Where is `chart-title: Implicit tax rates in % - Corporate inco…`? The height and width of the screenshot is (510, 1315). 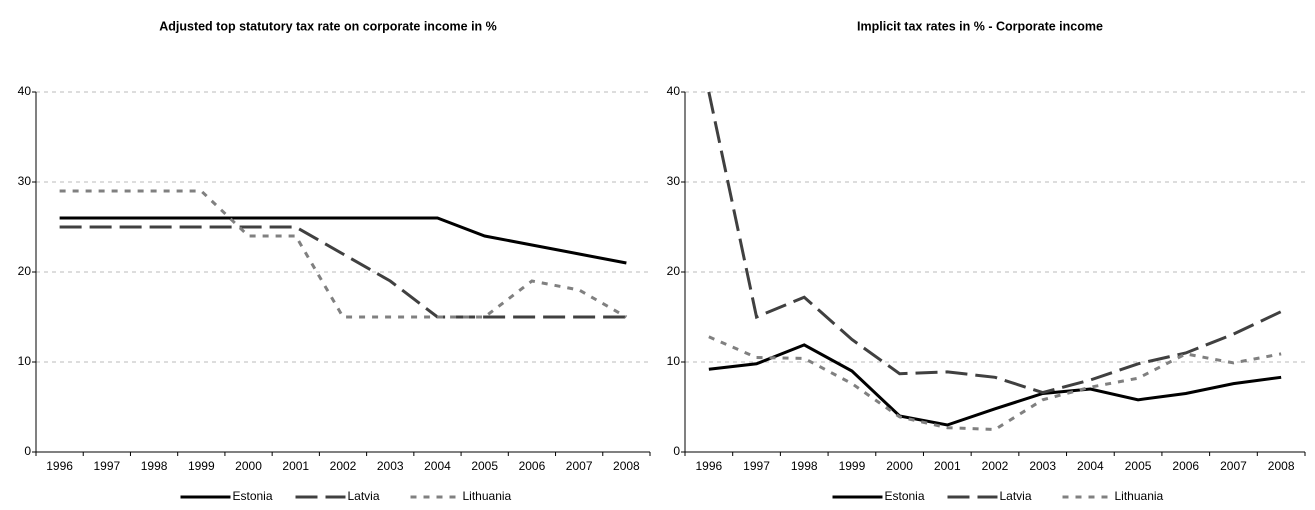
chart-title: Implicit tax rates in % - Corporate inco… is located at coordinates (980, 26).